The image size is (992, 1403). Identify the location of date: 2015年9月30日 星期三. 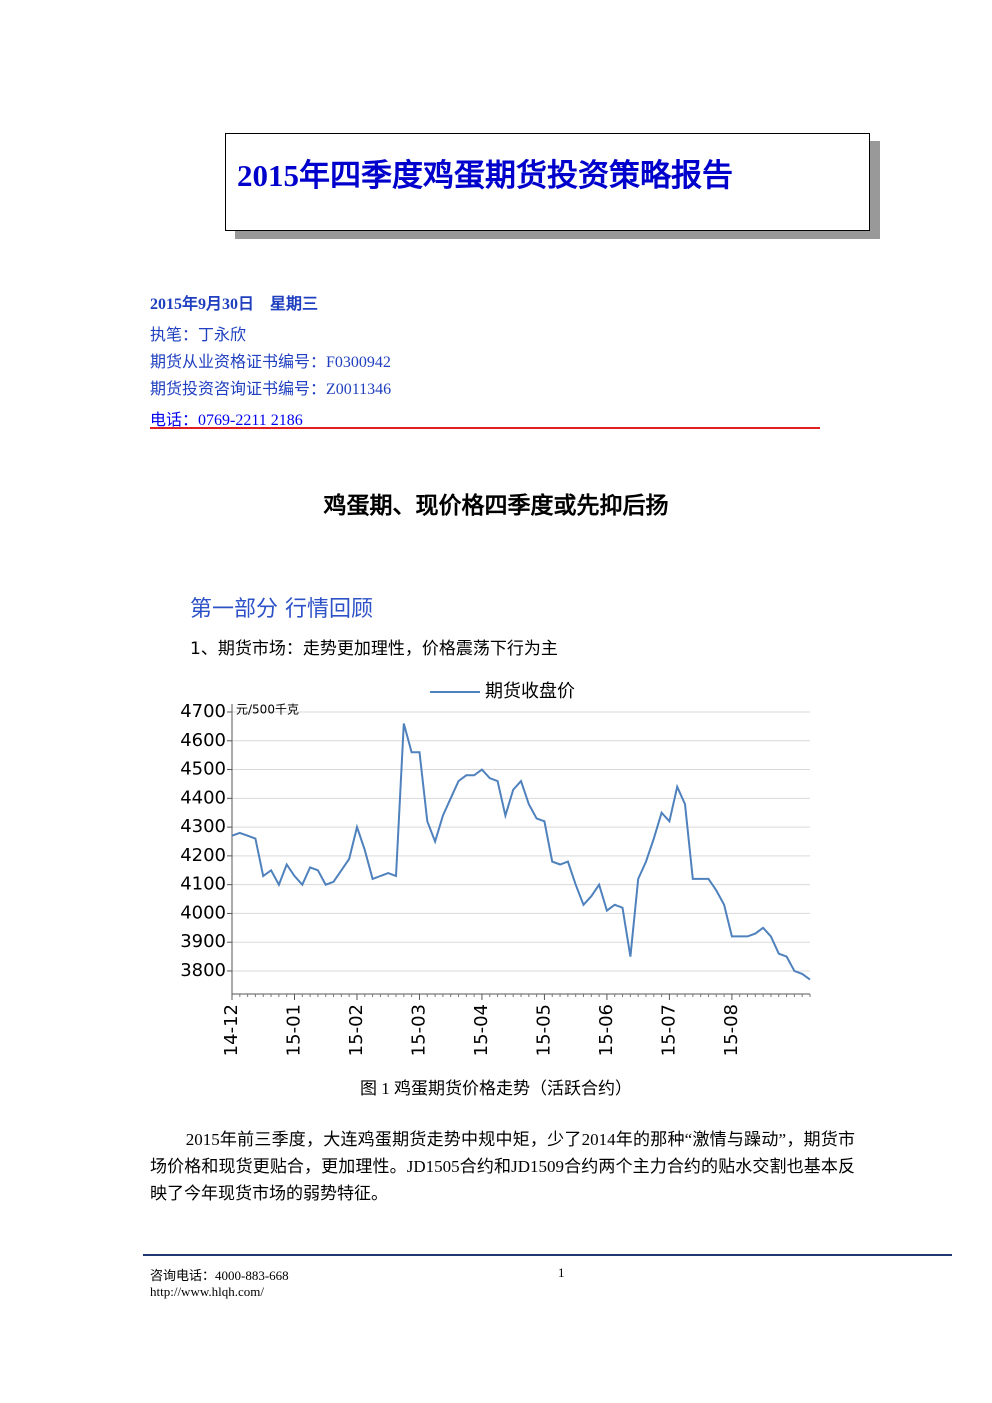
(234, 304).